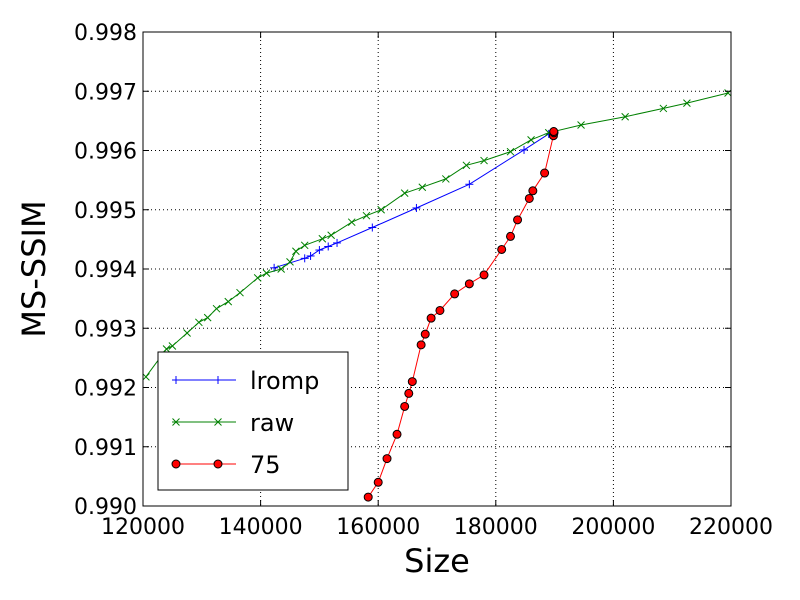 The image size is (800, 600). Describe the element at coordinates (731, 527) in the screenshot. I see `x-tick-label: 220000` at that location.